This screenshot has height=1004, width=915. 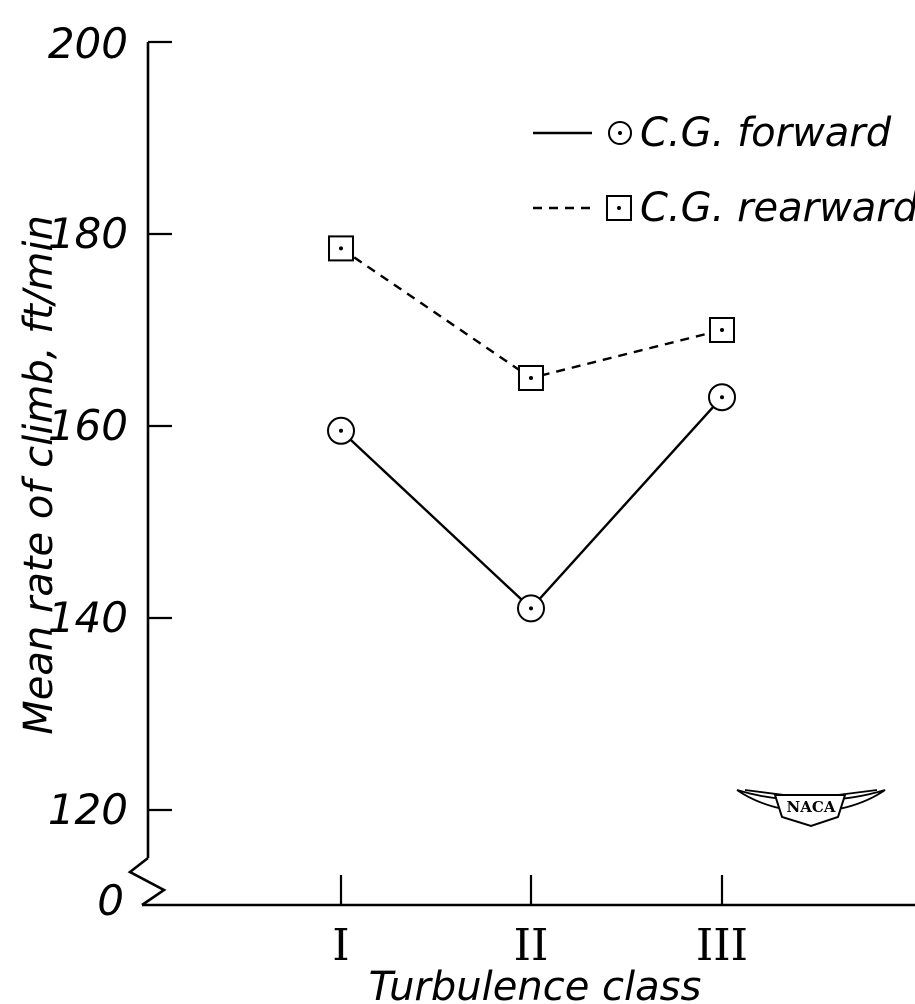 I want to click on y-tick-label-120: 120, so click(x=88, y=809).